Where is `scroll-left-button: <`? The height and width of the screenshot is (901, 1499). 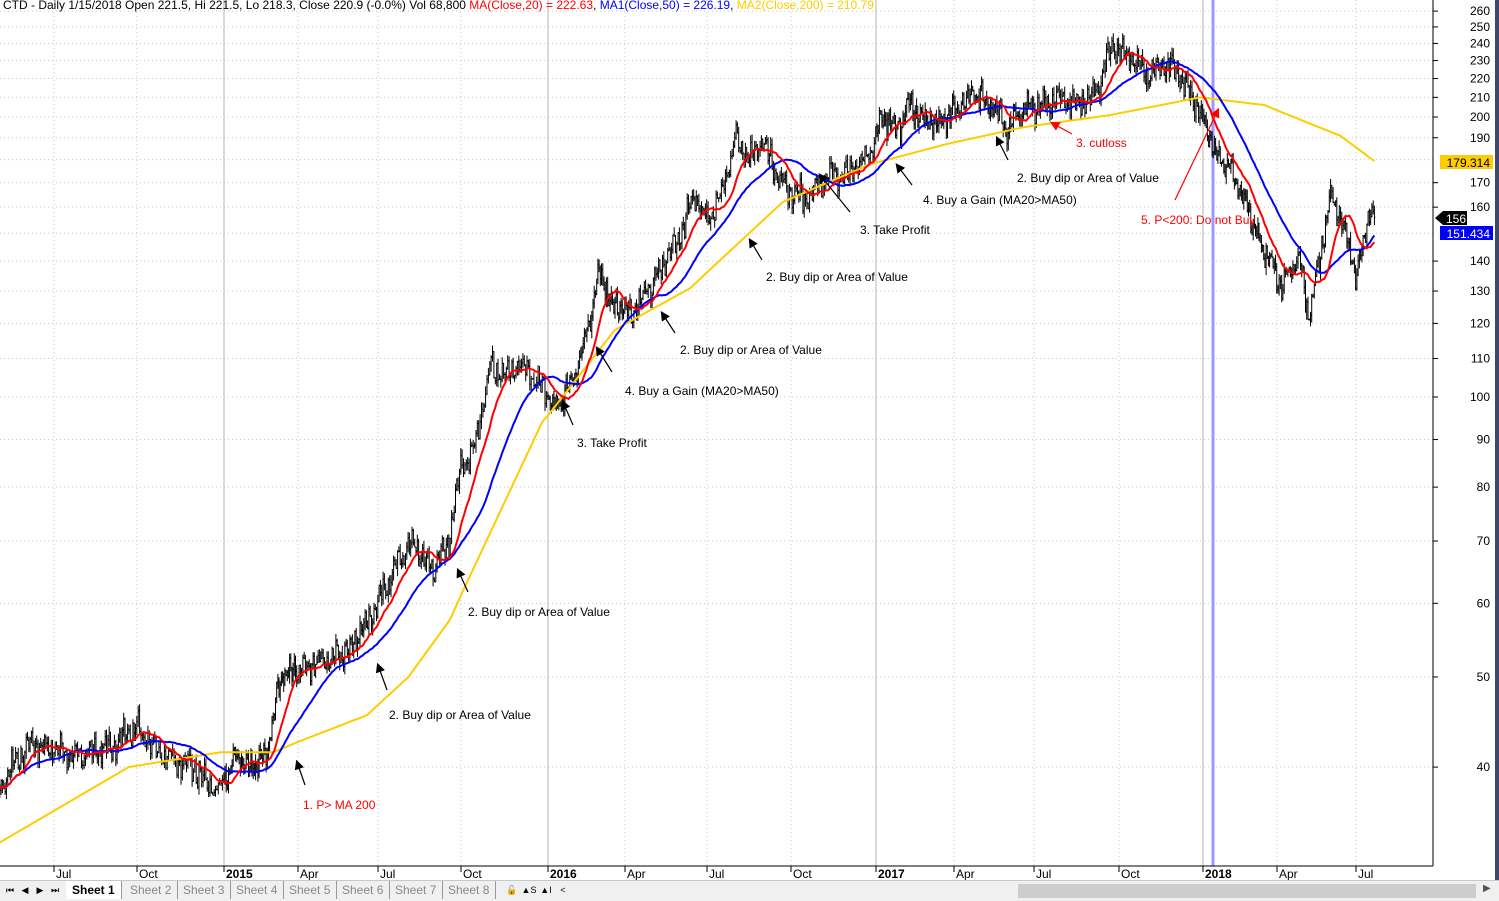 scroll-left-button: < is located at coordinates (563, 890).